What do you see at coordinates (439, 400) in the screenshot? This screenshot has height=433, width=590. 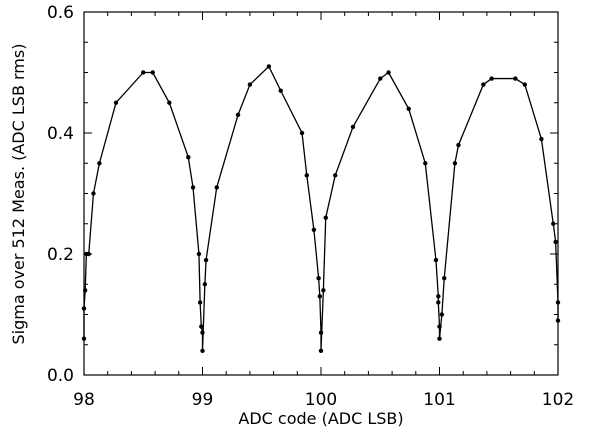 I see `x-tick-label-3: 101` at bounding box center [439, 400].